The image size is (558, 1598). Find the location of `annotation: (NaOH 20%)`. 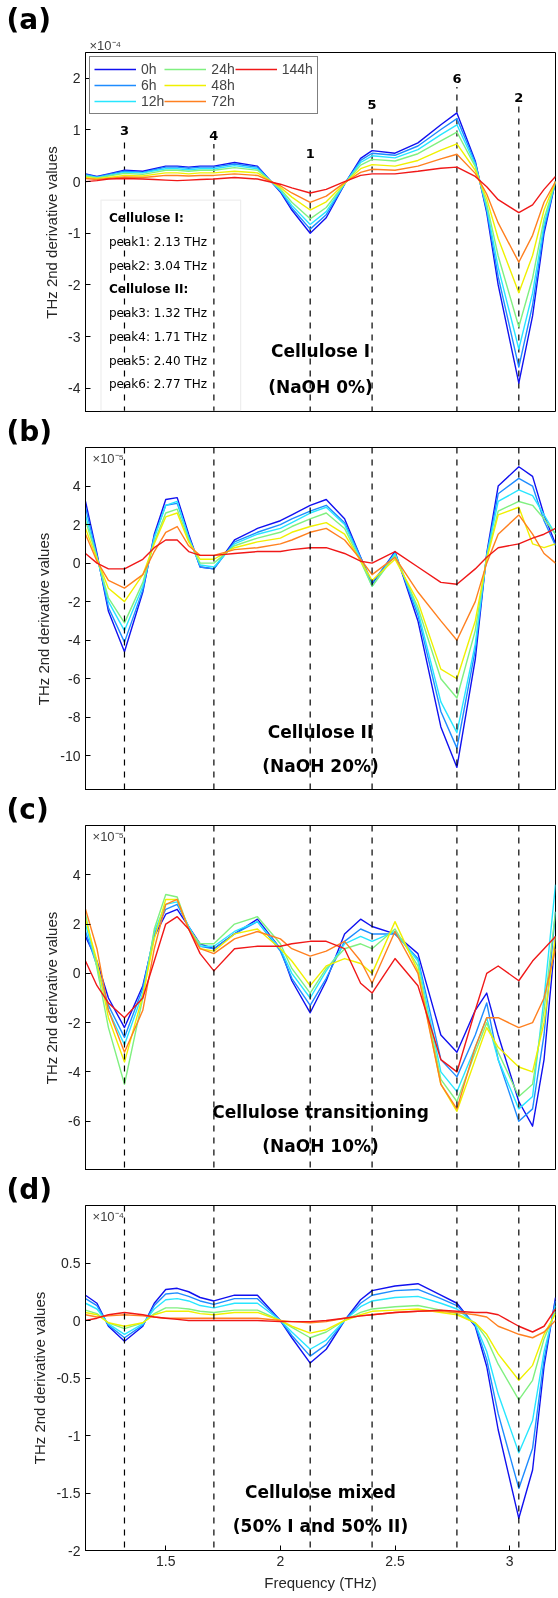

annotation: (NaOH 20%) is located at coordinates (320, 766).